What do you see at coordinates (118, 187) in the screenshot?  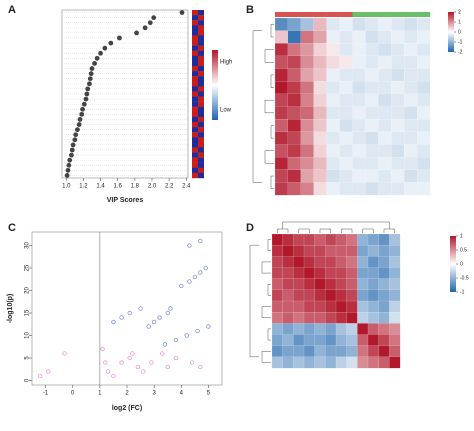 I see `x-tick-label: 1.6` at bounding box center [118, 187].